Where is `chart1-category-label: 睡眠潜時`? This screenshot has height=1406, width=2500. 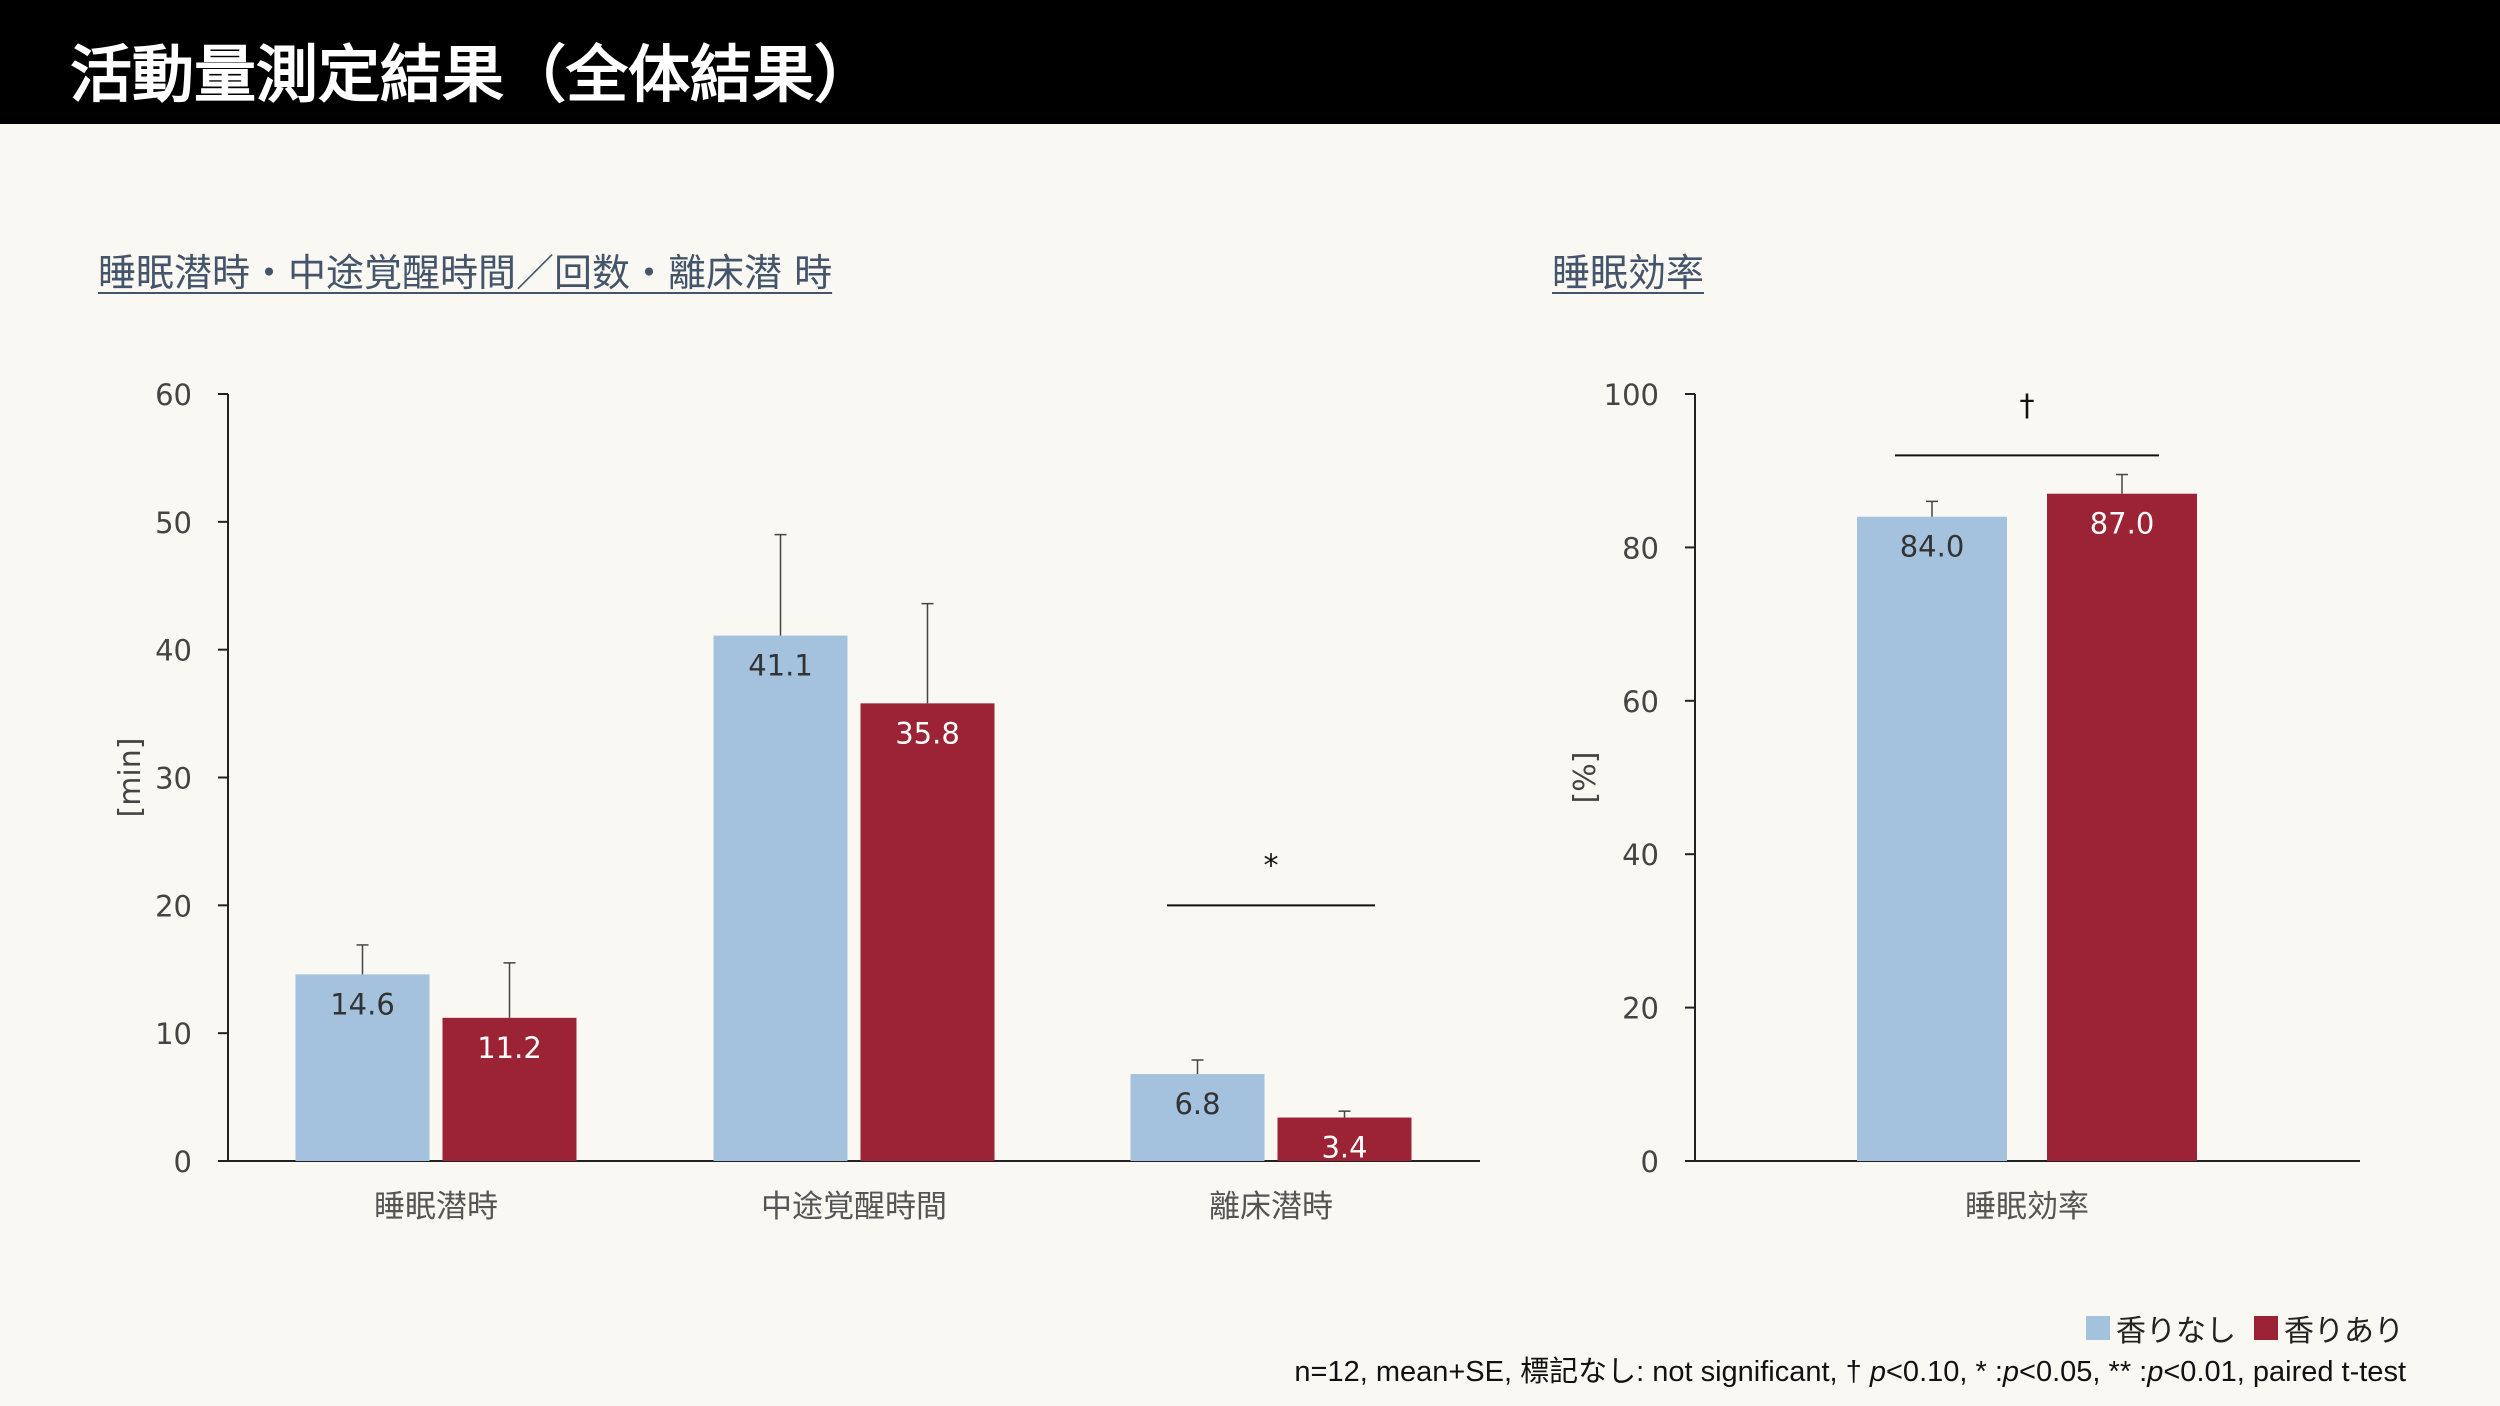 chart1-category-label: 睡眠潜時 is located at coordinates (436, 1207).